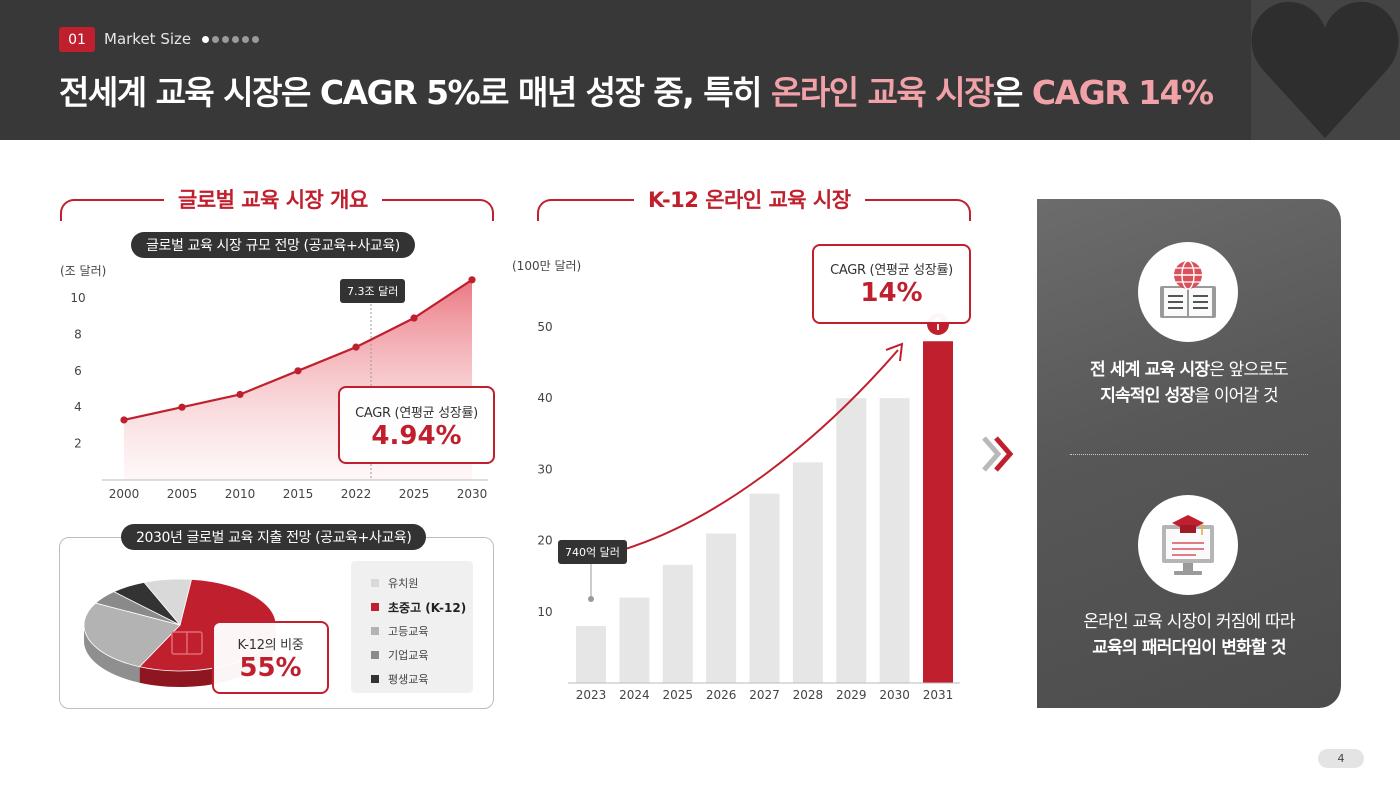 This screenshot has height=787, width=1400. I want to click on y-tick-label: 20, so click(544, 541).